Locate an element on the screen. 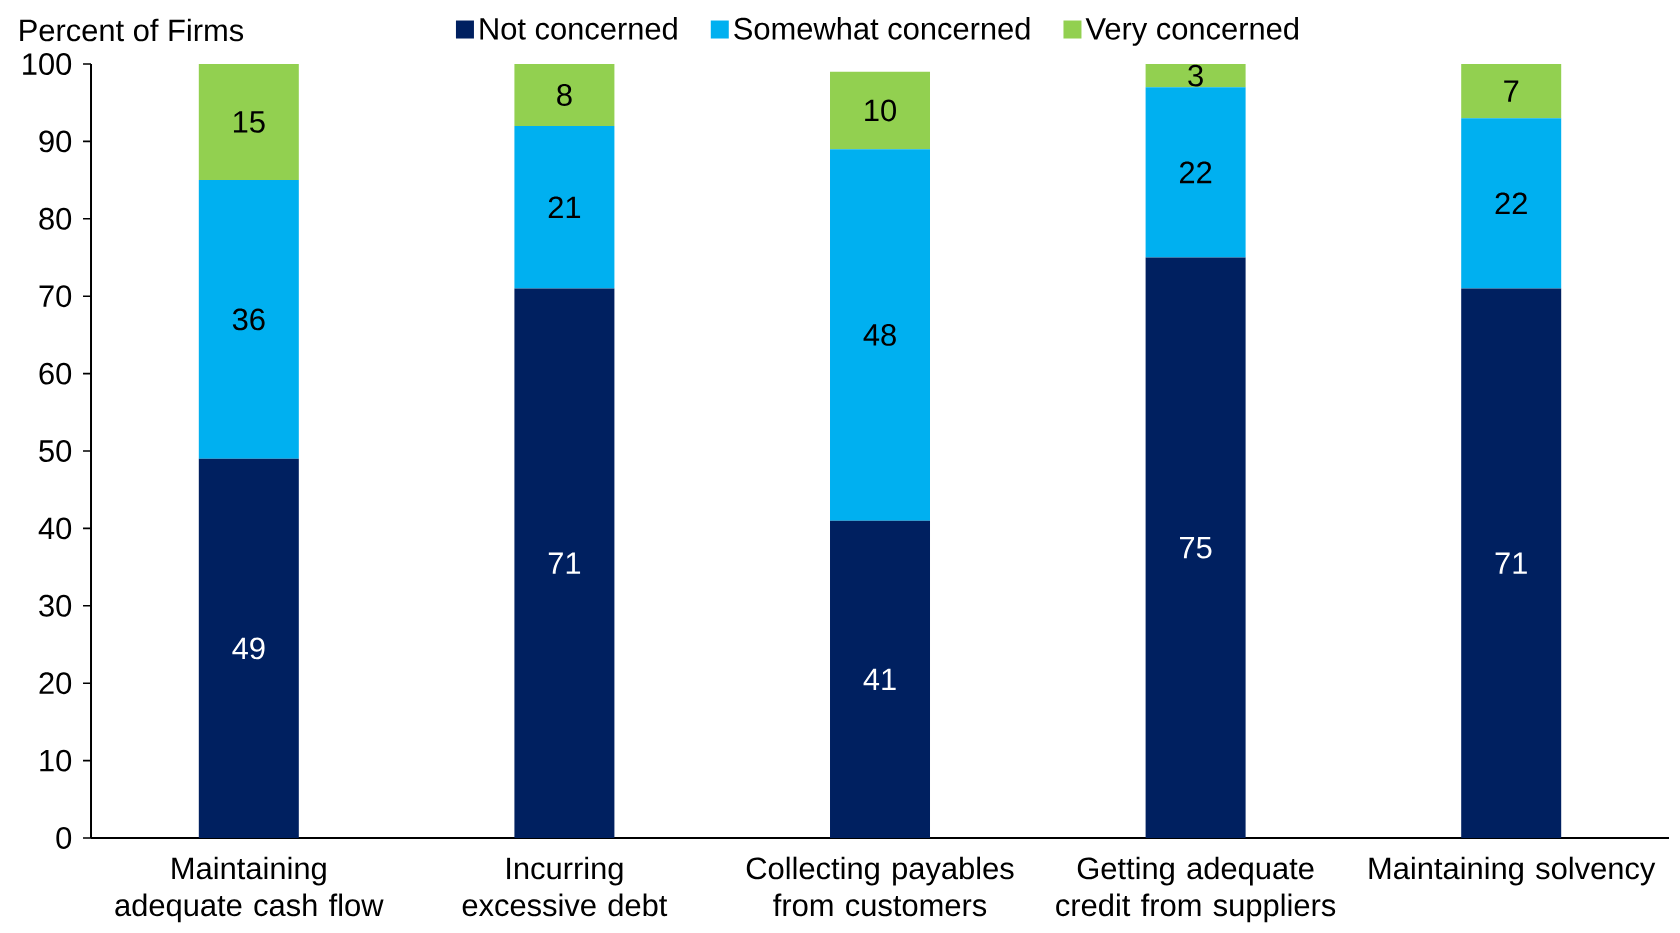 The height and width of the screenshot is (933, 1680). data-label: 49 is located at coordinates (248, 648).